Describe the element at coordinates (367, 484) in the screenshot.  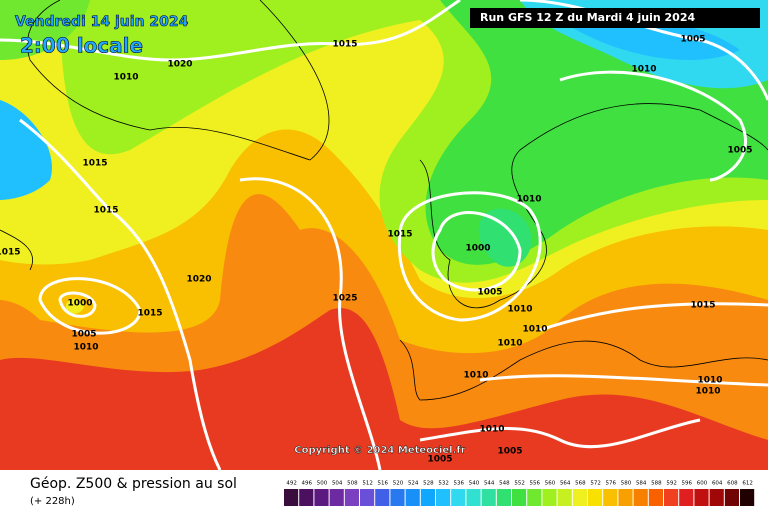
I see `colorbar-label: 512` at that location.